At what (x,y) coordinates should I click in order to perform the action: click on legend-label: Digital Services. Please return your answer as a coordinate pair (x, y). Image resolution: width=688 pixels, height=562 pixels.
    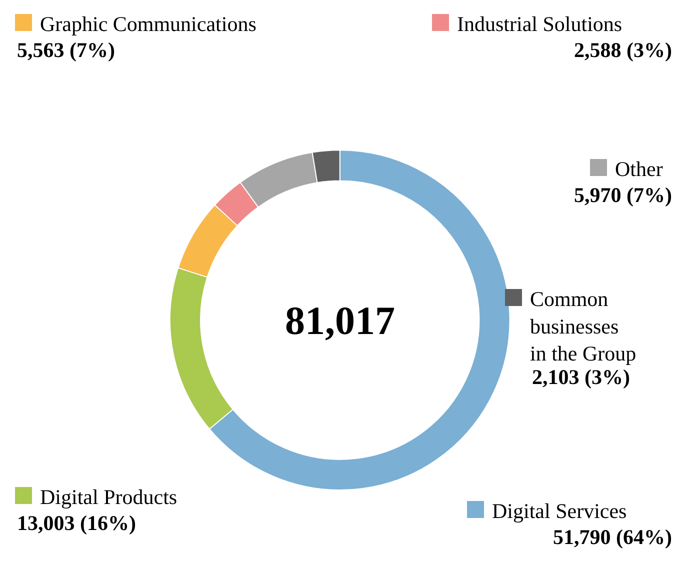
    Looking at the image, I should click on (559, 511).